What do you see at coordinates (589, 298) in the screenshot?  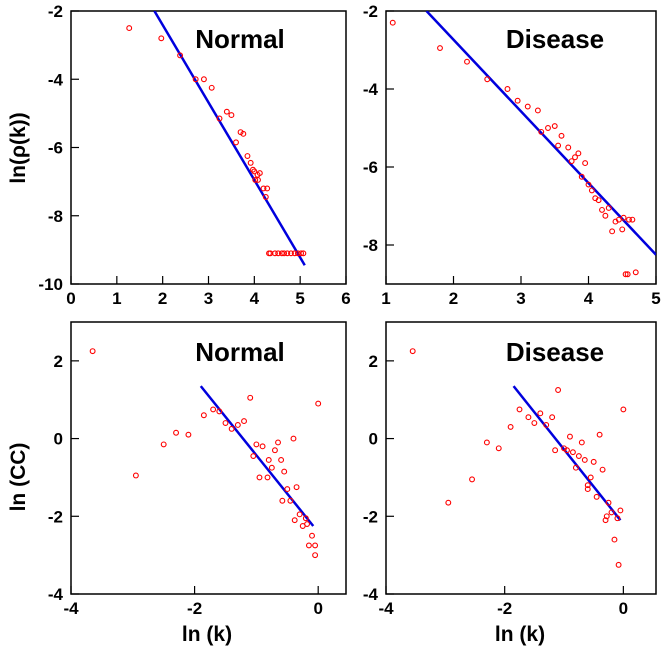 I see `x-tick-label: 4` at bounding box center [589, 298].